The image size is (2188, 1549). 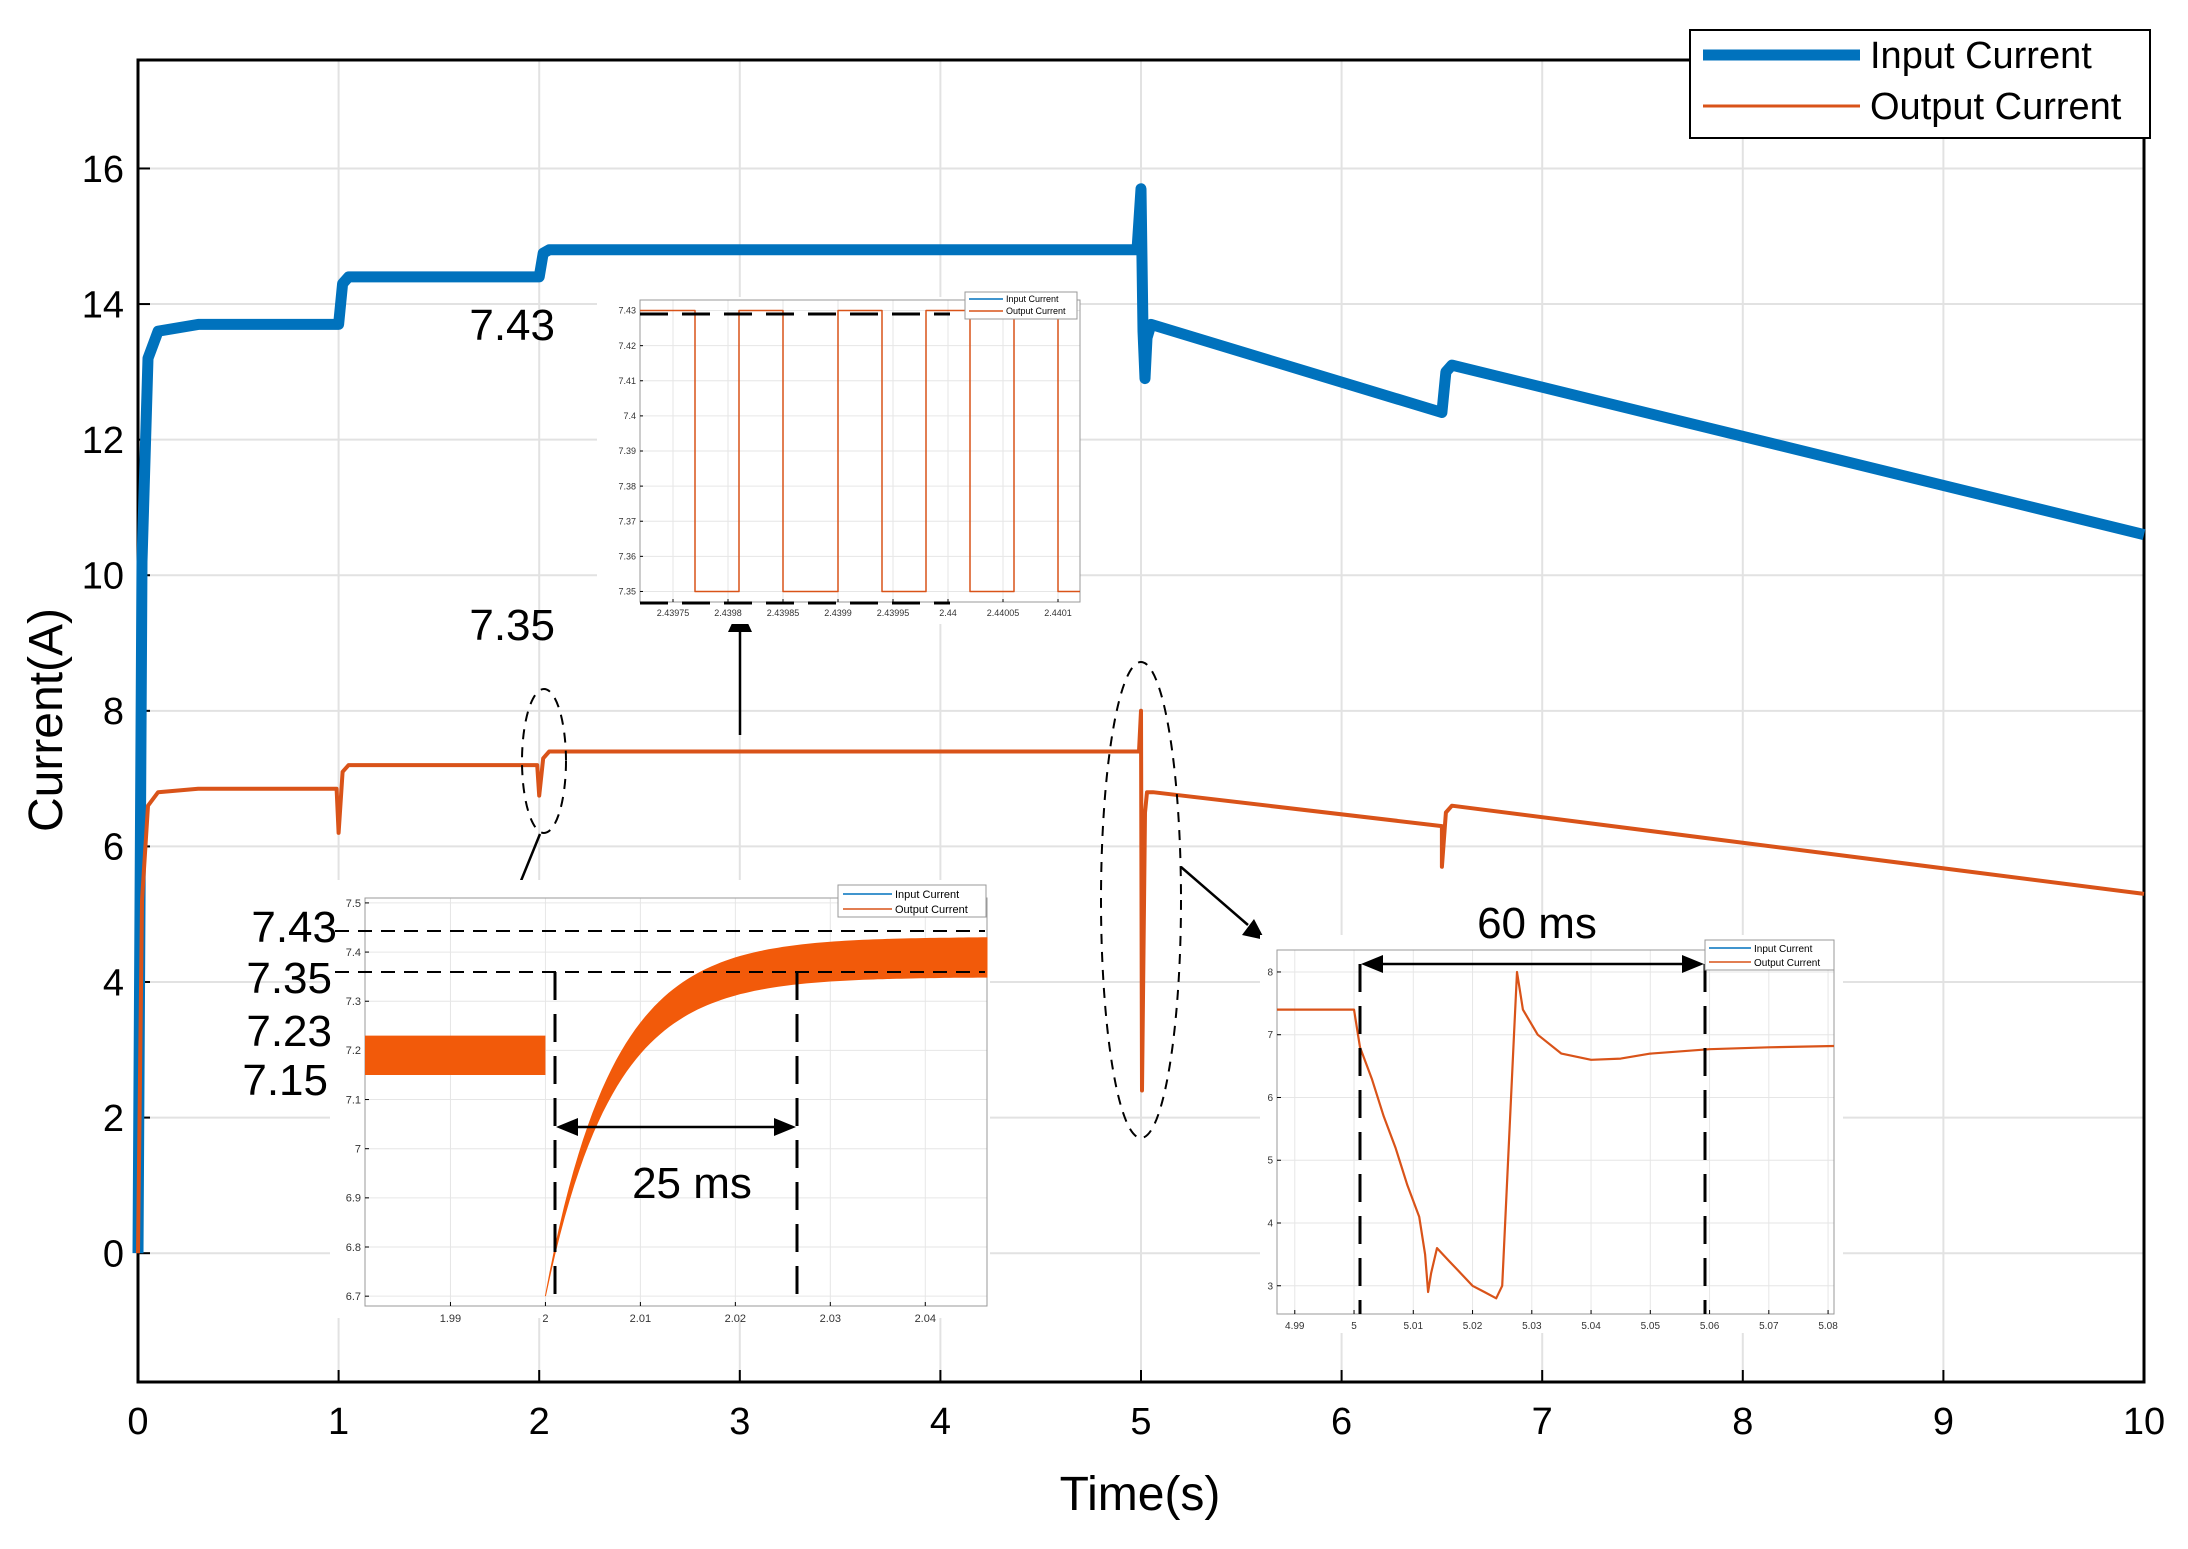 What do you see at coordinates (627, 451) in the screenshot?
I see `inset-top-ytick-label: 7.39` at bounding box center [627, 451].